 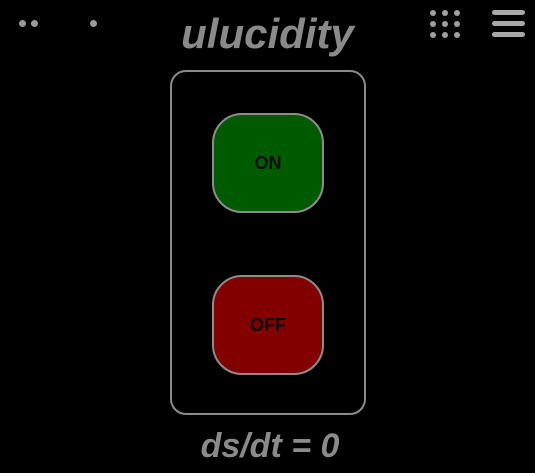 I want to click on on-button: ON, so click(x=268, y=163).